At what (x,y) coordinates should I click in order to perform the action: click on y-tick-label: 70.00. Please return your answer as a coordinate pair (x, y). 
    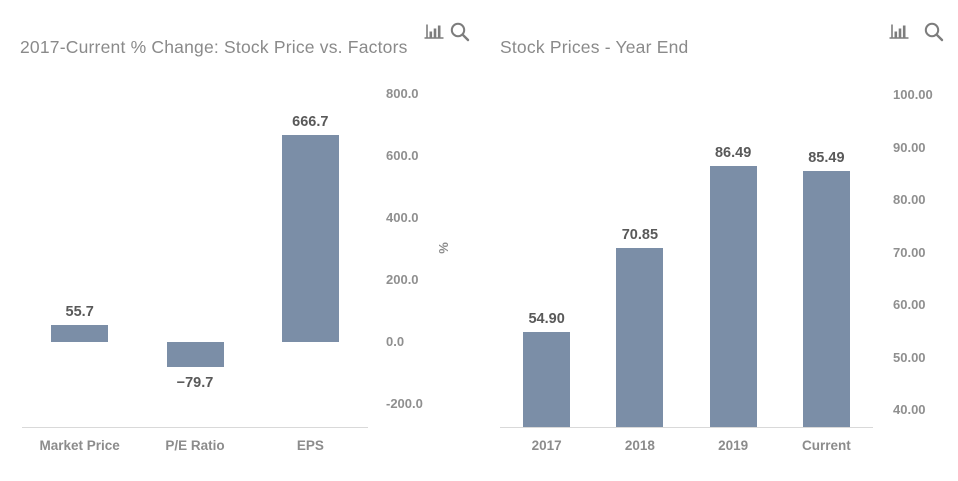
    Looking at the image, I should click on (909, 252).